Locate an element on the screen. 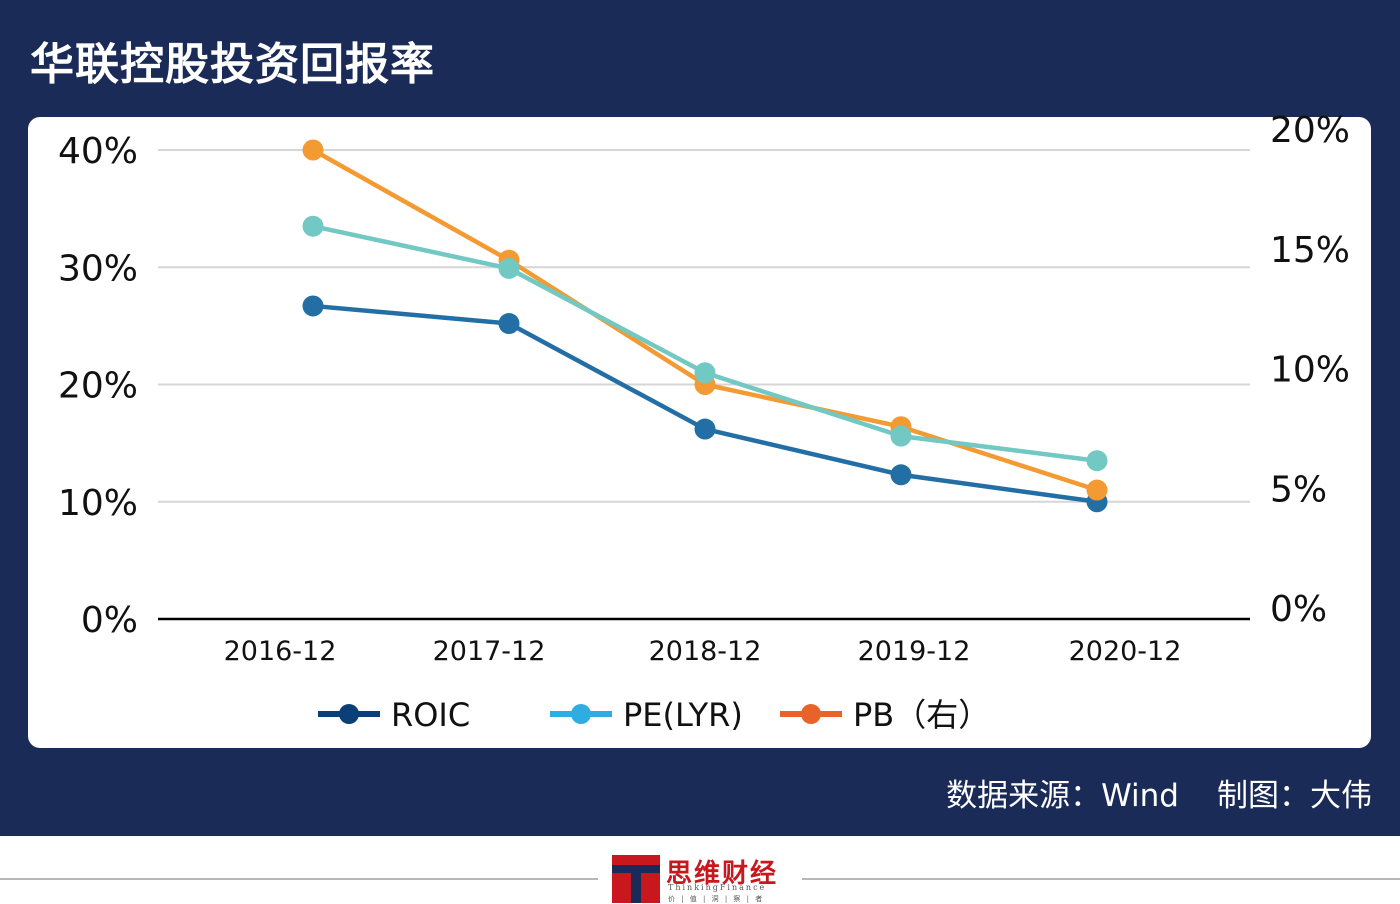 Image resolution: width=1400 pixels, height=904 pixels. y-tick-label-left: 40% is located at coordinates (98, 151).